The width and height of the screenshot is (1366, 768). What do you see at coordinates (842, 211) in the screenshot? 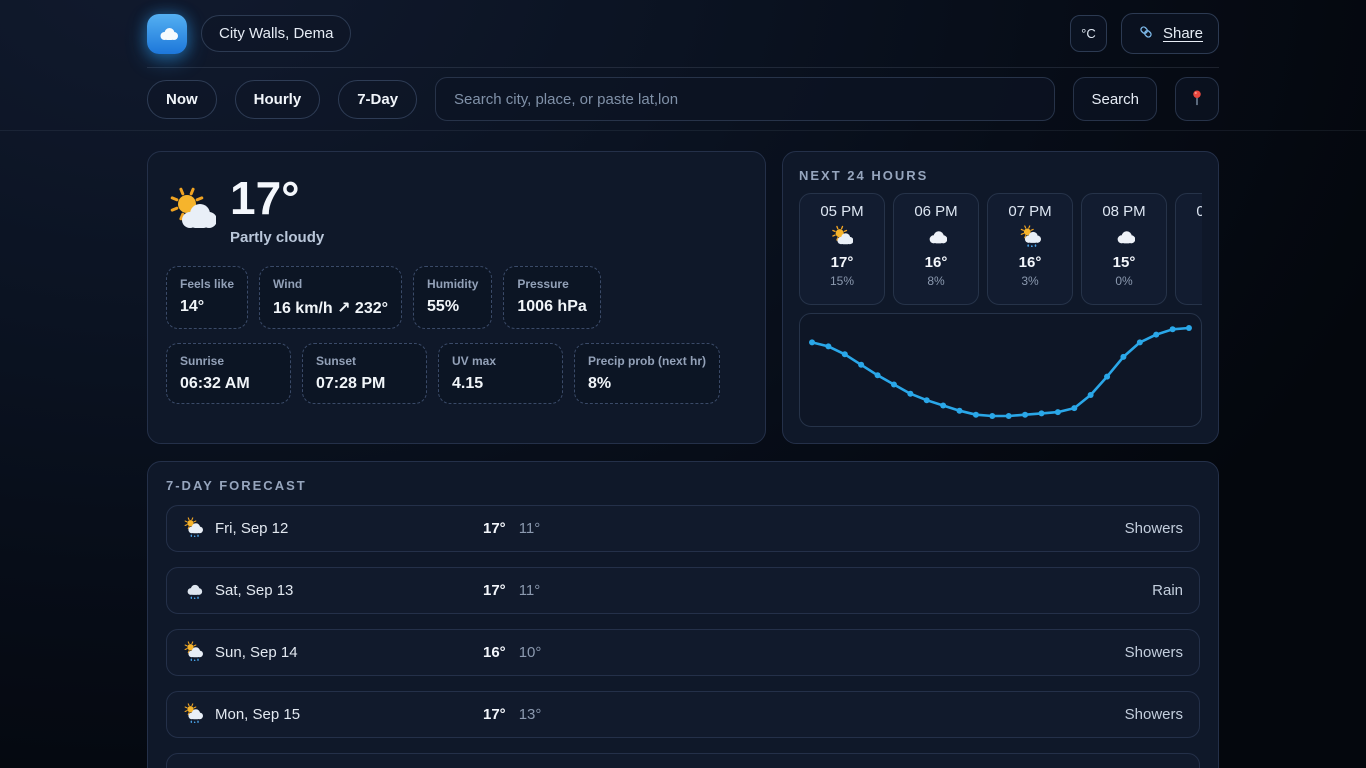
I see `hour-time: 05 PM` at bounding box center [842, 211].